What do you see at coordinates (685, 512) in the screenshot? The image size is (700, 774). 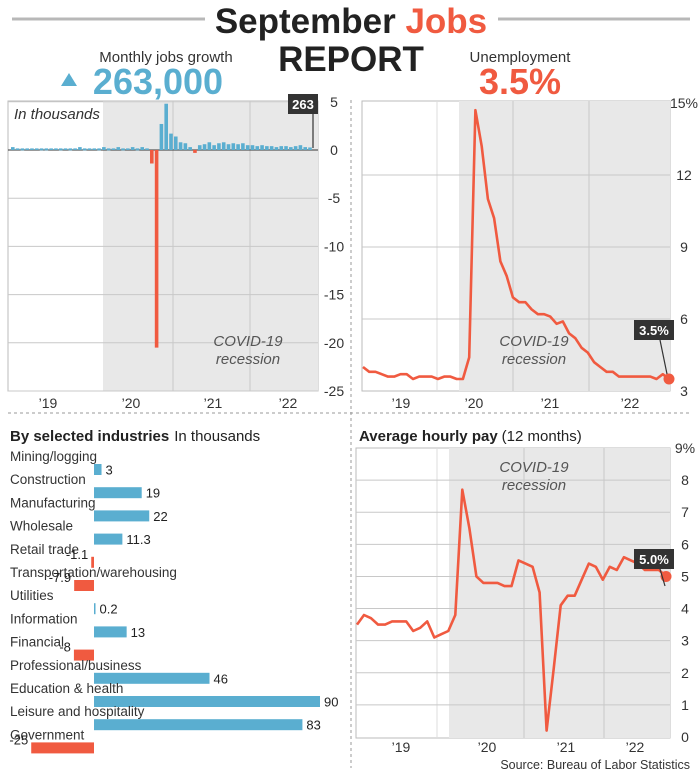 I see `y-tick-label: 7` at bounding box center [685, 512].